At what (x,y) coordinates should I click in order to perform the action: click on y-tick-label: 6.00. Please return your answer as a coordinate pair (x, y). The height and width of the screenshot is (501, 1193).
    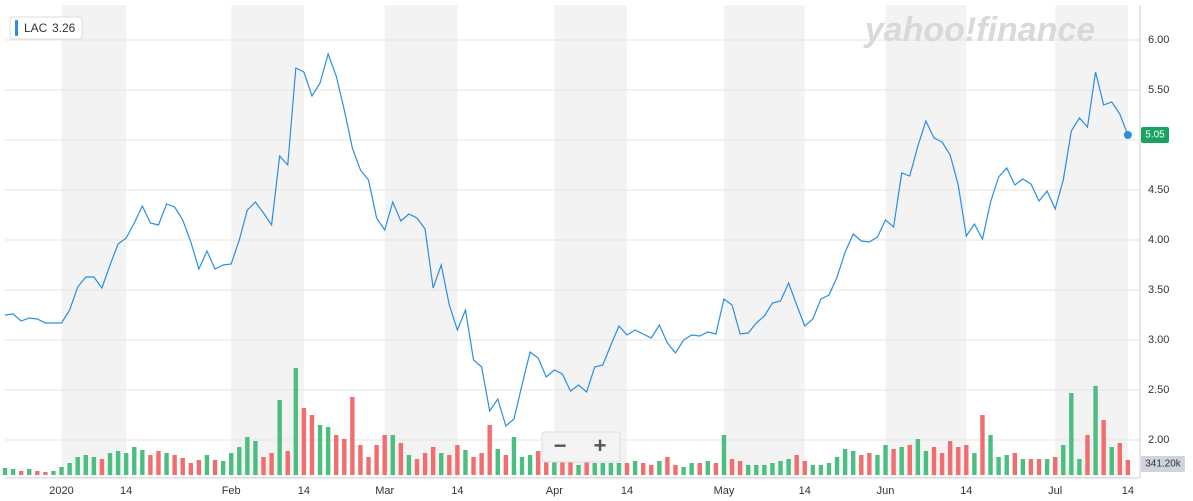
    Looking at the image, I should click on (1158, 40).